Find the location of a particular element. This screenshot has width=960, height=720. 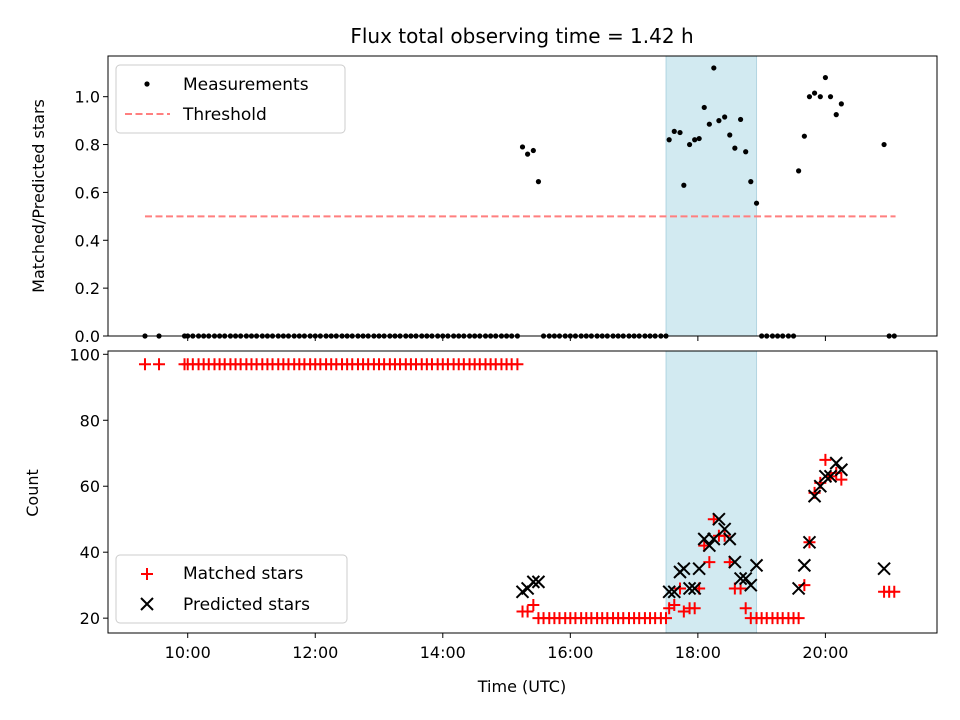

x-tick-label: 18:00 is located at coordinates (698, 652).